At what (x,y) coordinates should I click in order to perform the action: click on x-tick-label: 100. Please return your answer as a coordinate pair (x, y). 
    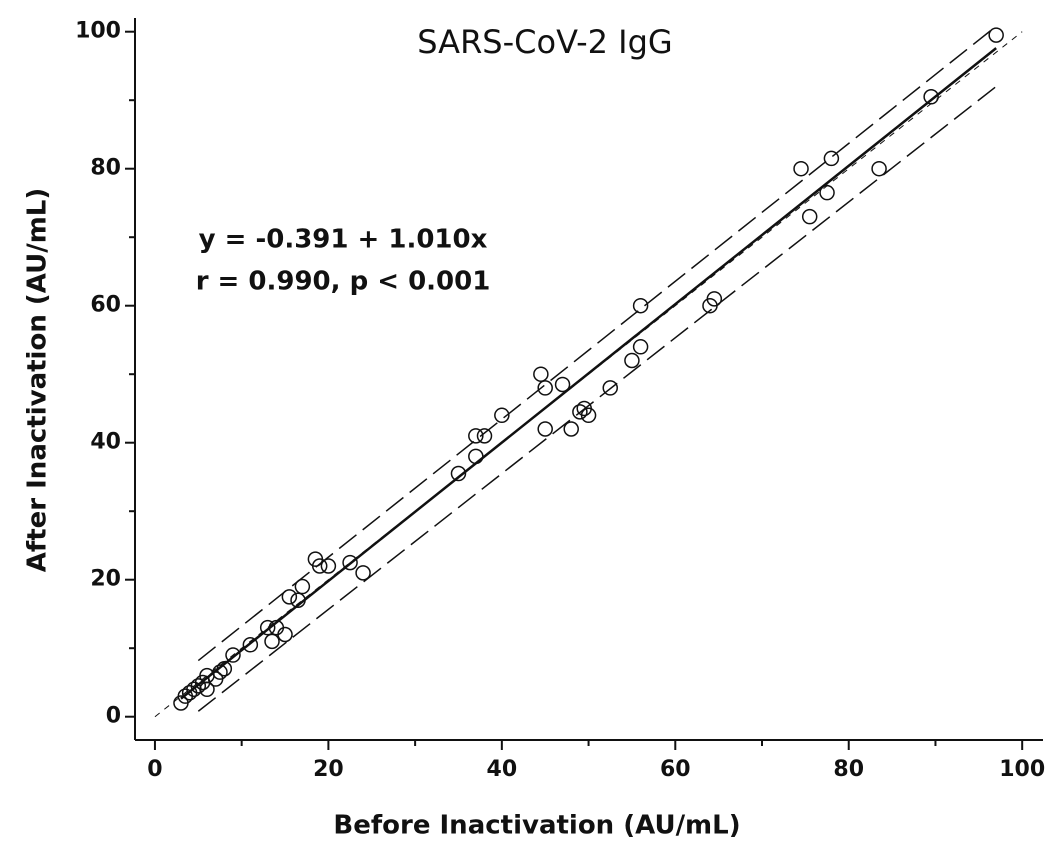
    Looking at the image, I should click on (1022, 769).